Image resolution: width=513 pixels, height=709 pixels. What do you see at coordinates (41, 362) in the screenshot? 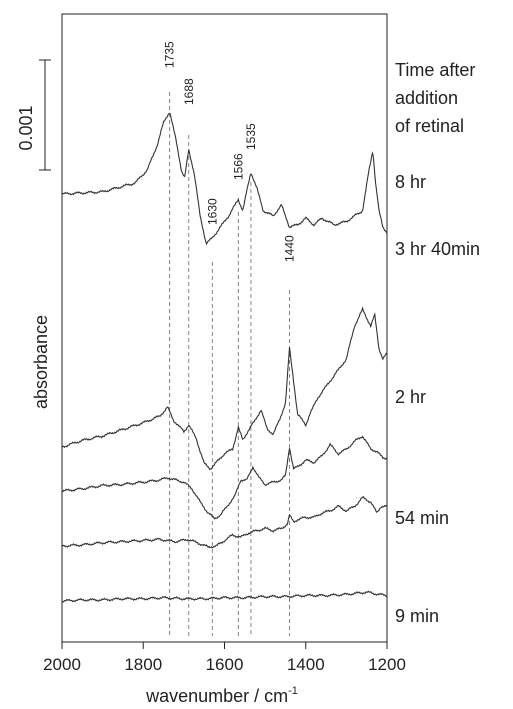
I see `y-axis-label: absorbance` at bounding box center [41, 362].